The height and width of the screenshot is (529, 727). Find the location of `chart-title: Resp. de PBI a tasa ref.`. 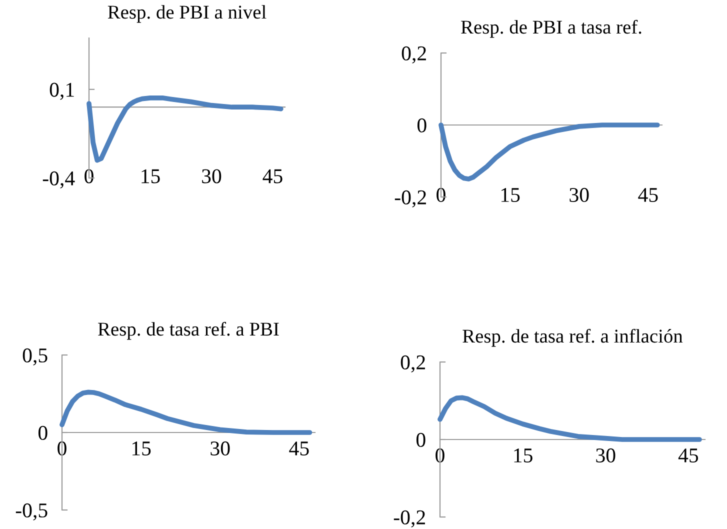

chart-title: Resp. de PBI a tasa ref. is located at coordinates (551, 29).